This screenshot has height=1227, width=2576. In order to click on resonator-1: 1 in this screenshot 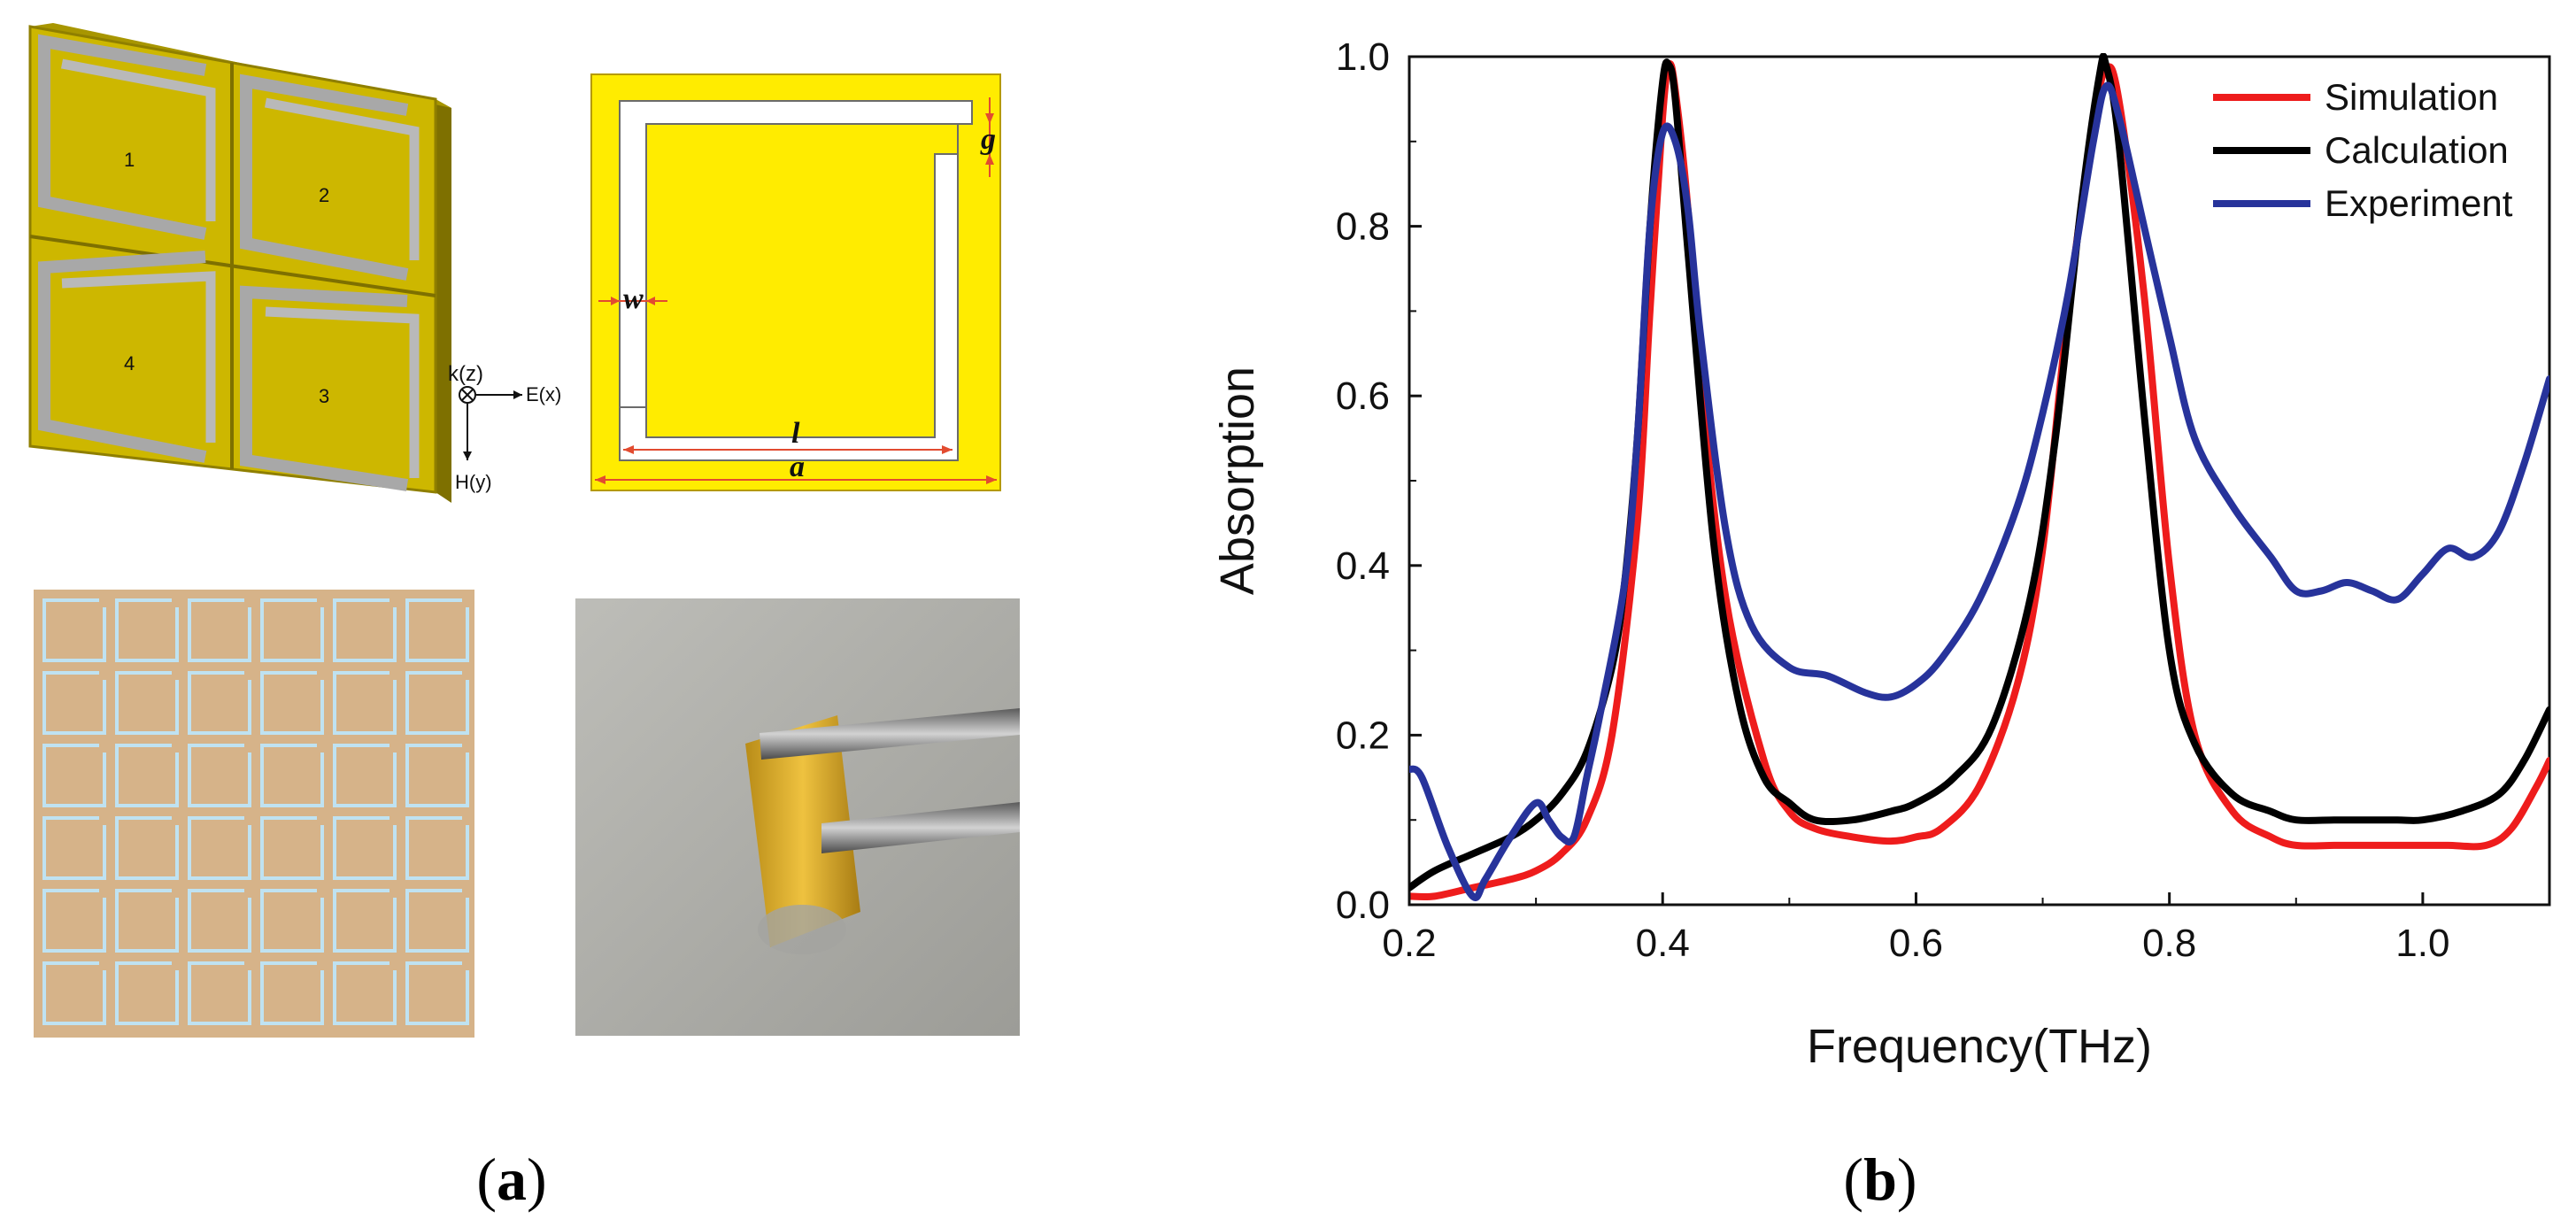, I will do `click(127, 137)`.